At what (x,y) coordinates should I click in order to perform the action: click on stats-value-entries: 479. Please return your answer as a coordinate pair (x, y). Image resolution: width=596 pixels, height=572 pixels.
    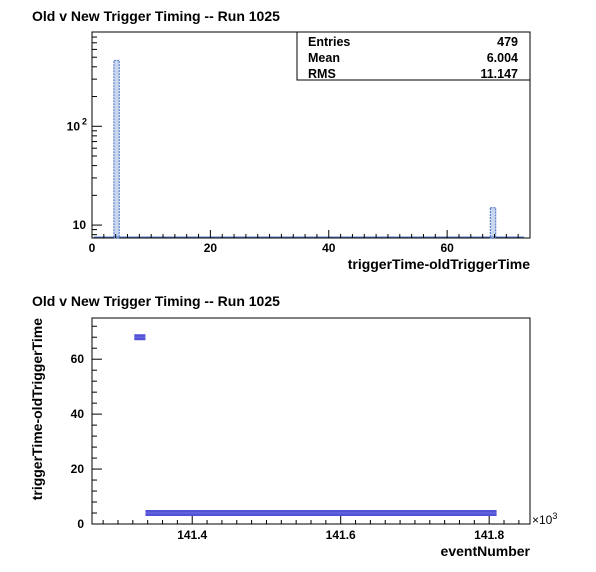
    Looking at the image, I should click on (507, 42).